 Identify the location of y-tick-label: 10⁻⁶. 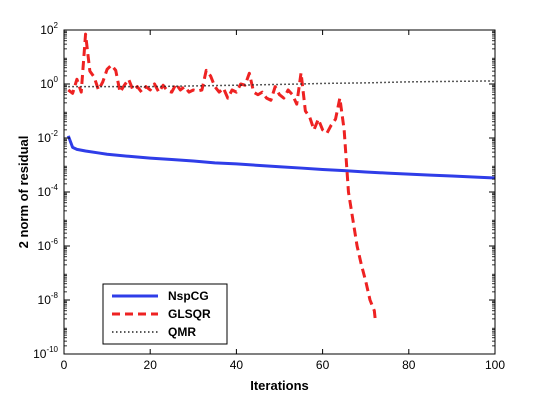
(48, 245).